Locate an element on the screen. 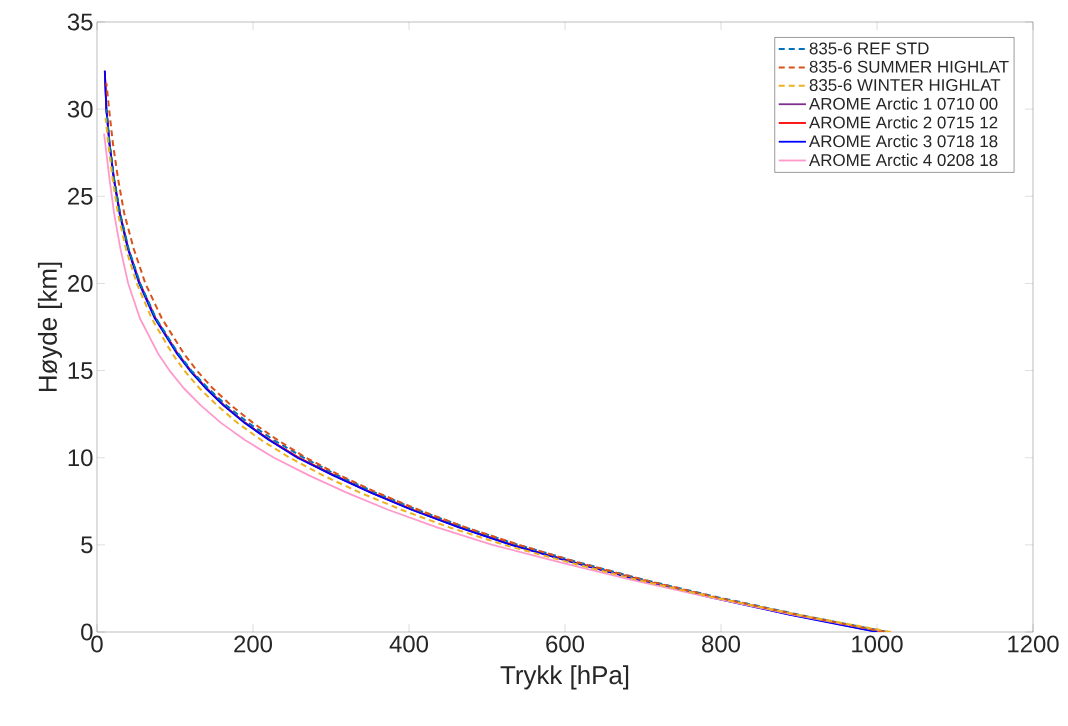 The width and height of the screenshot is (1068, 726). x-tick-label: 200 is located at coordinates (253, 644).